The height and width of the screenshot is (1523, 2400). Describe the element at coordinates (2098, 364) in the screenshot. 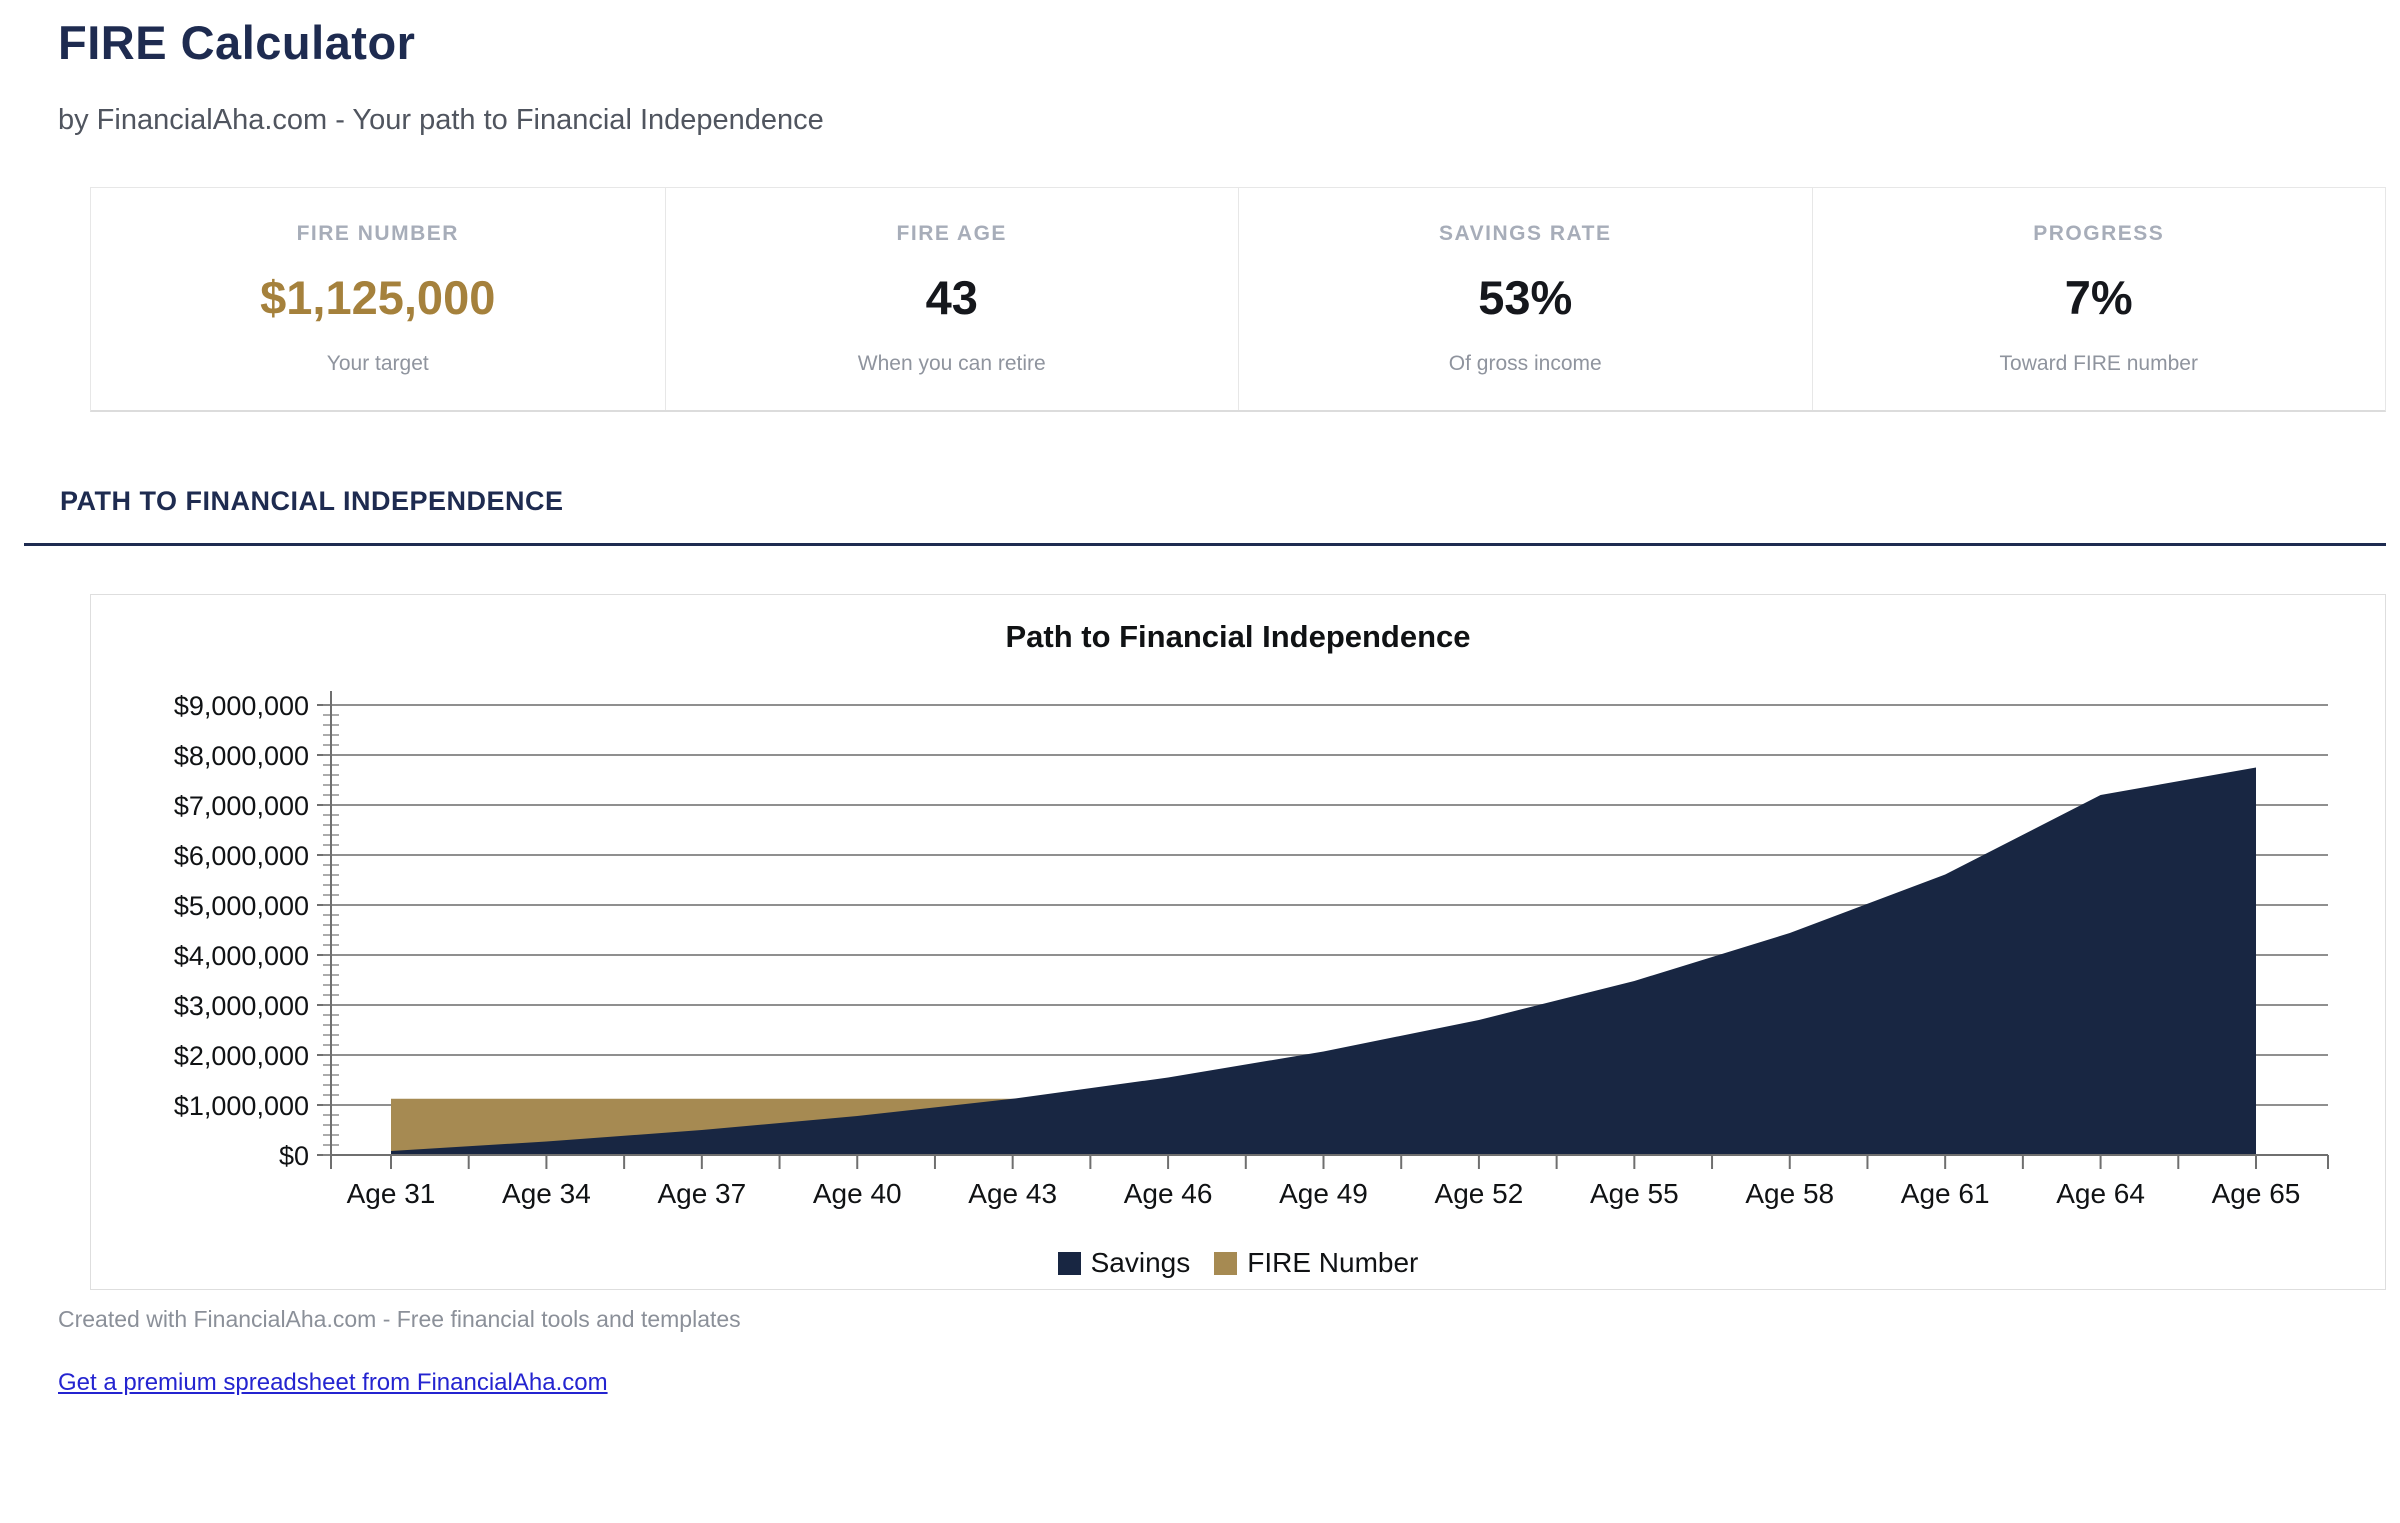

I see `stat-caption: Toward FIRE number` at that location.